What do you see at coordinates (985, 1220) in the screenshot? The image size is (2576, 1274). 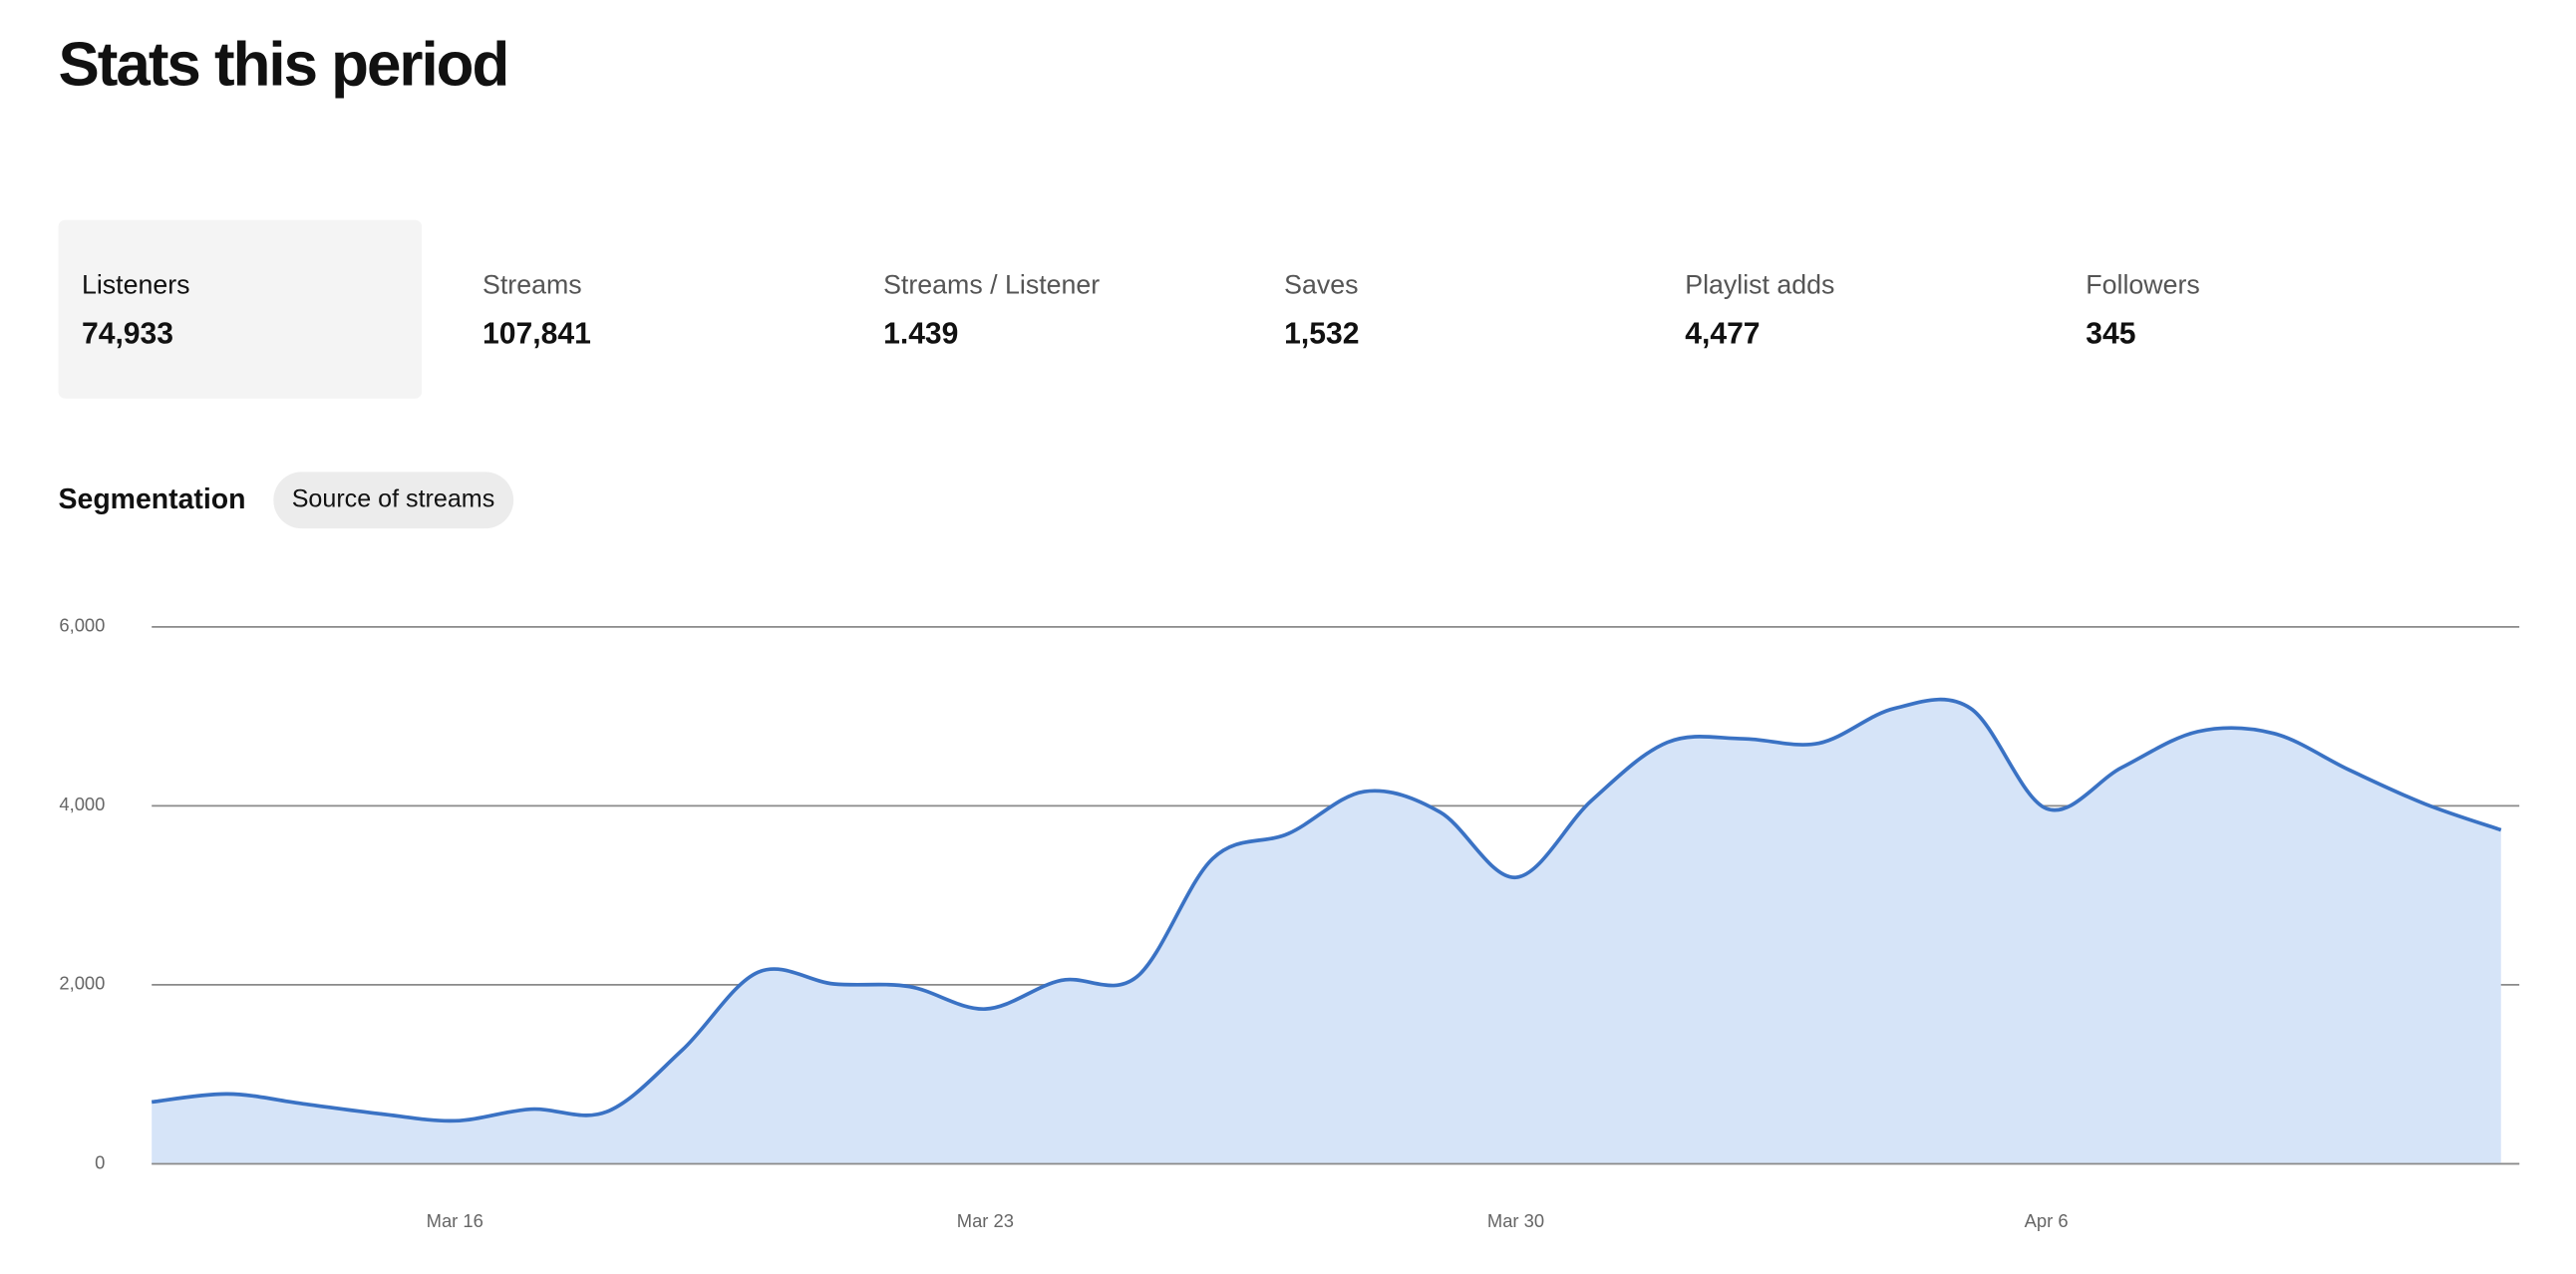 I see `x-tick-label: Mar 23` at bounding box center [985, 1220].